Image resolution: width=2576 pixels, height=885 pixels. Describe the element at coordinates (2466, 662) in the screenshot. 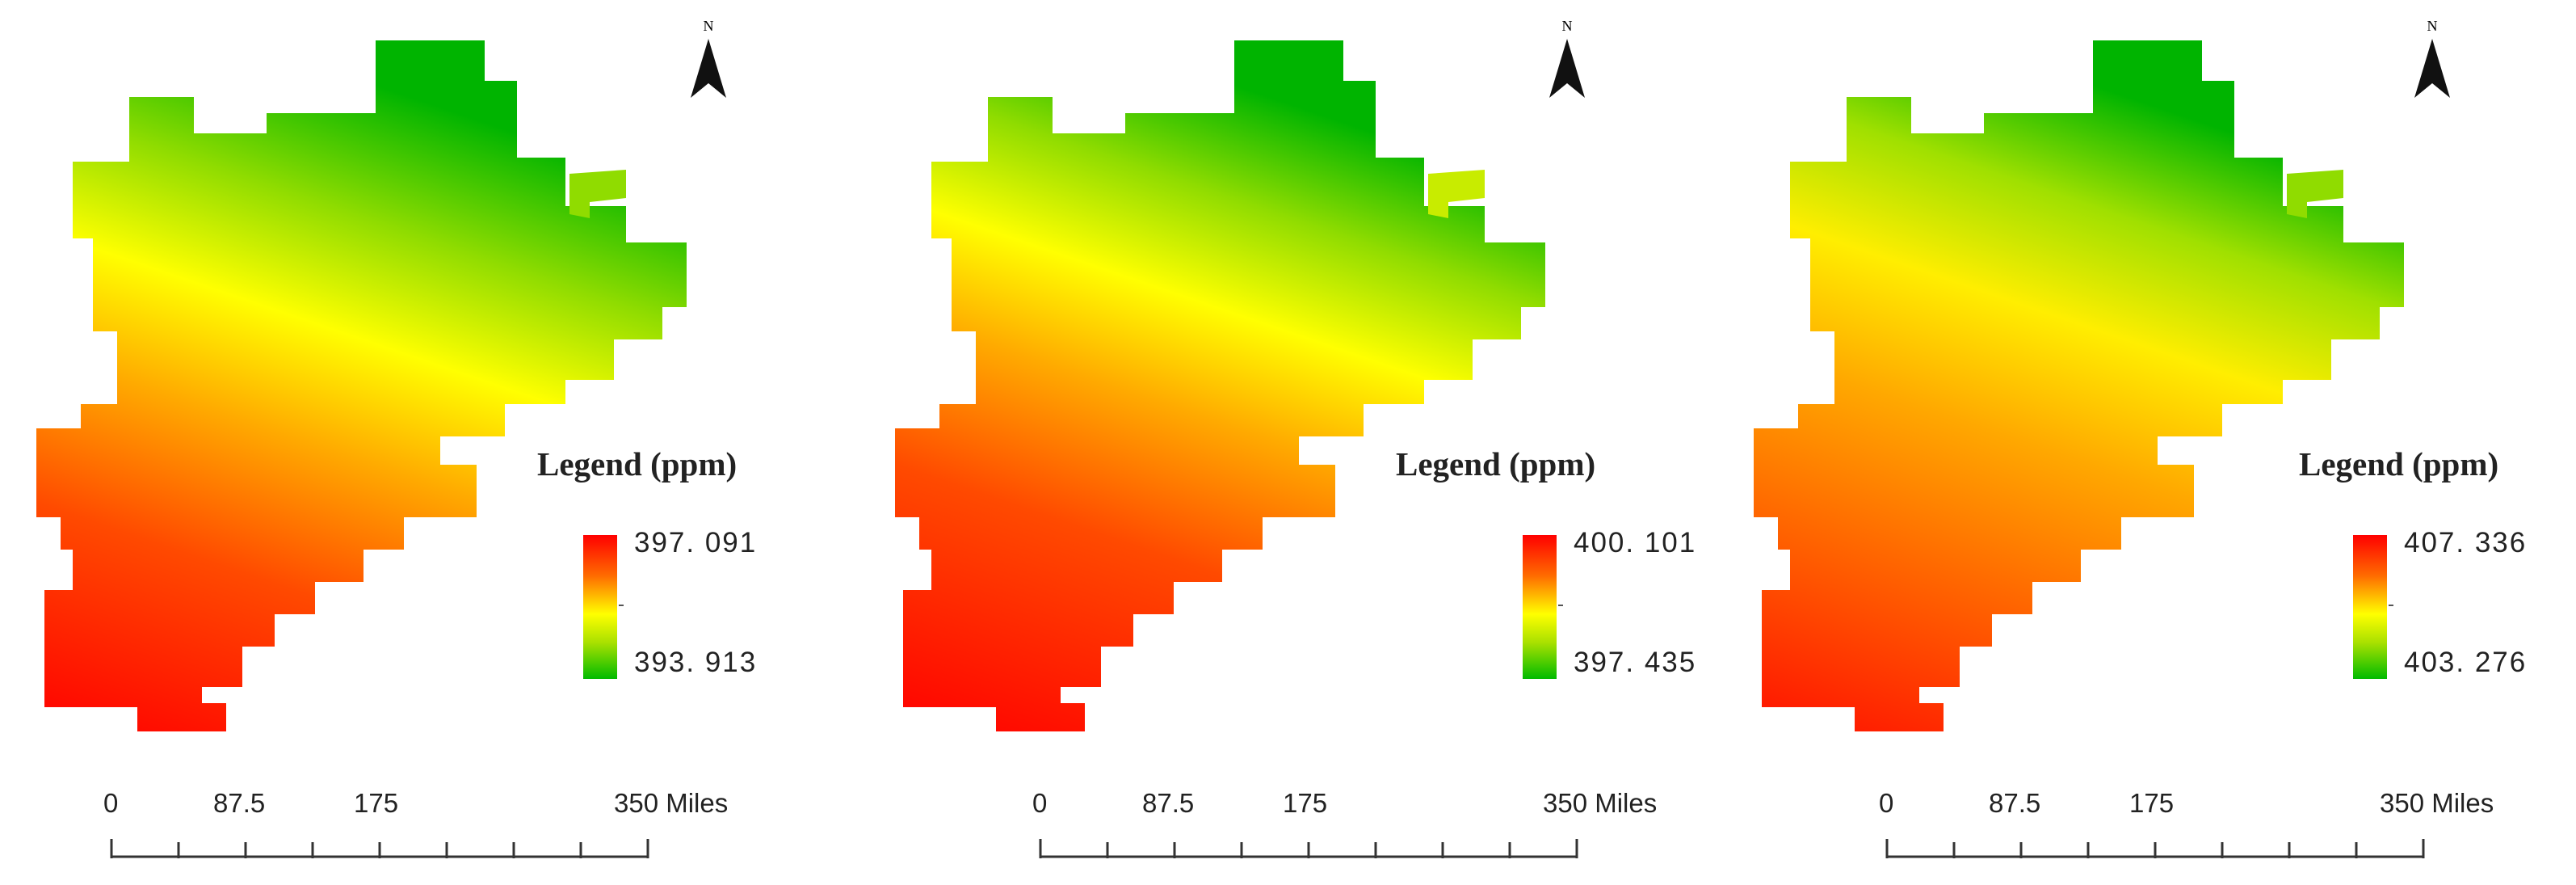

I see `legend-min-value: 403. 276` at that location.